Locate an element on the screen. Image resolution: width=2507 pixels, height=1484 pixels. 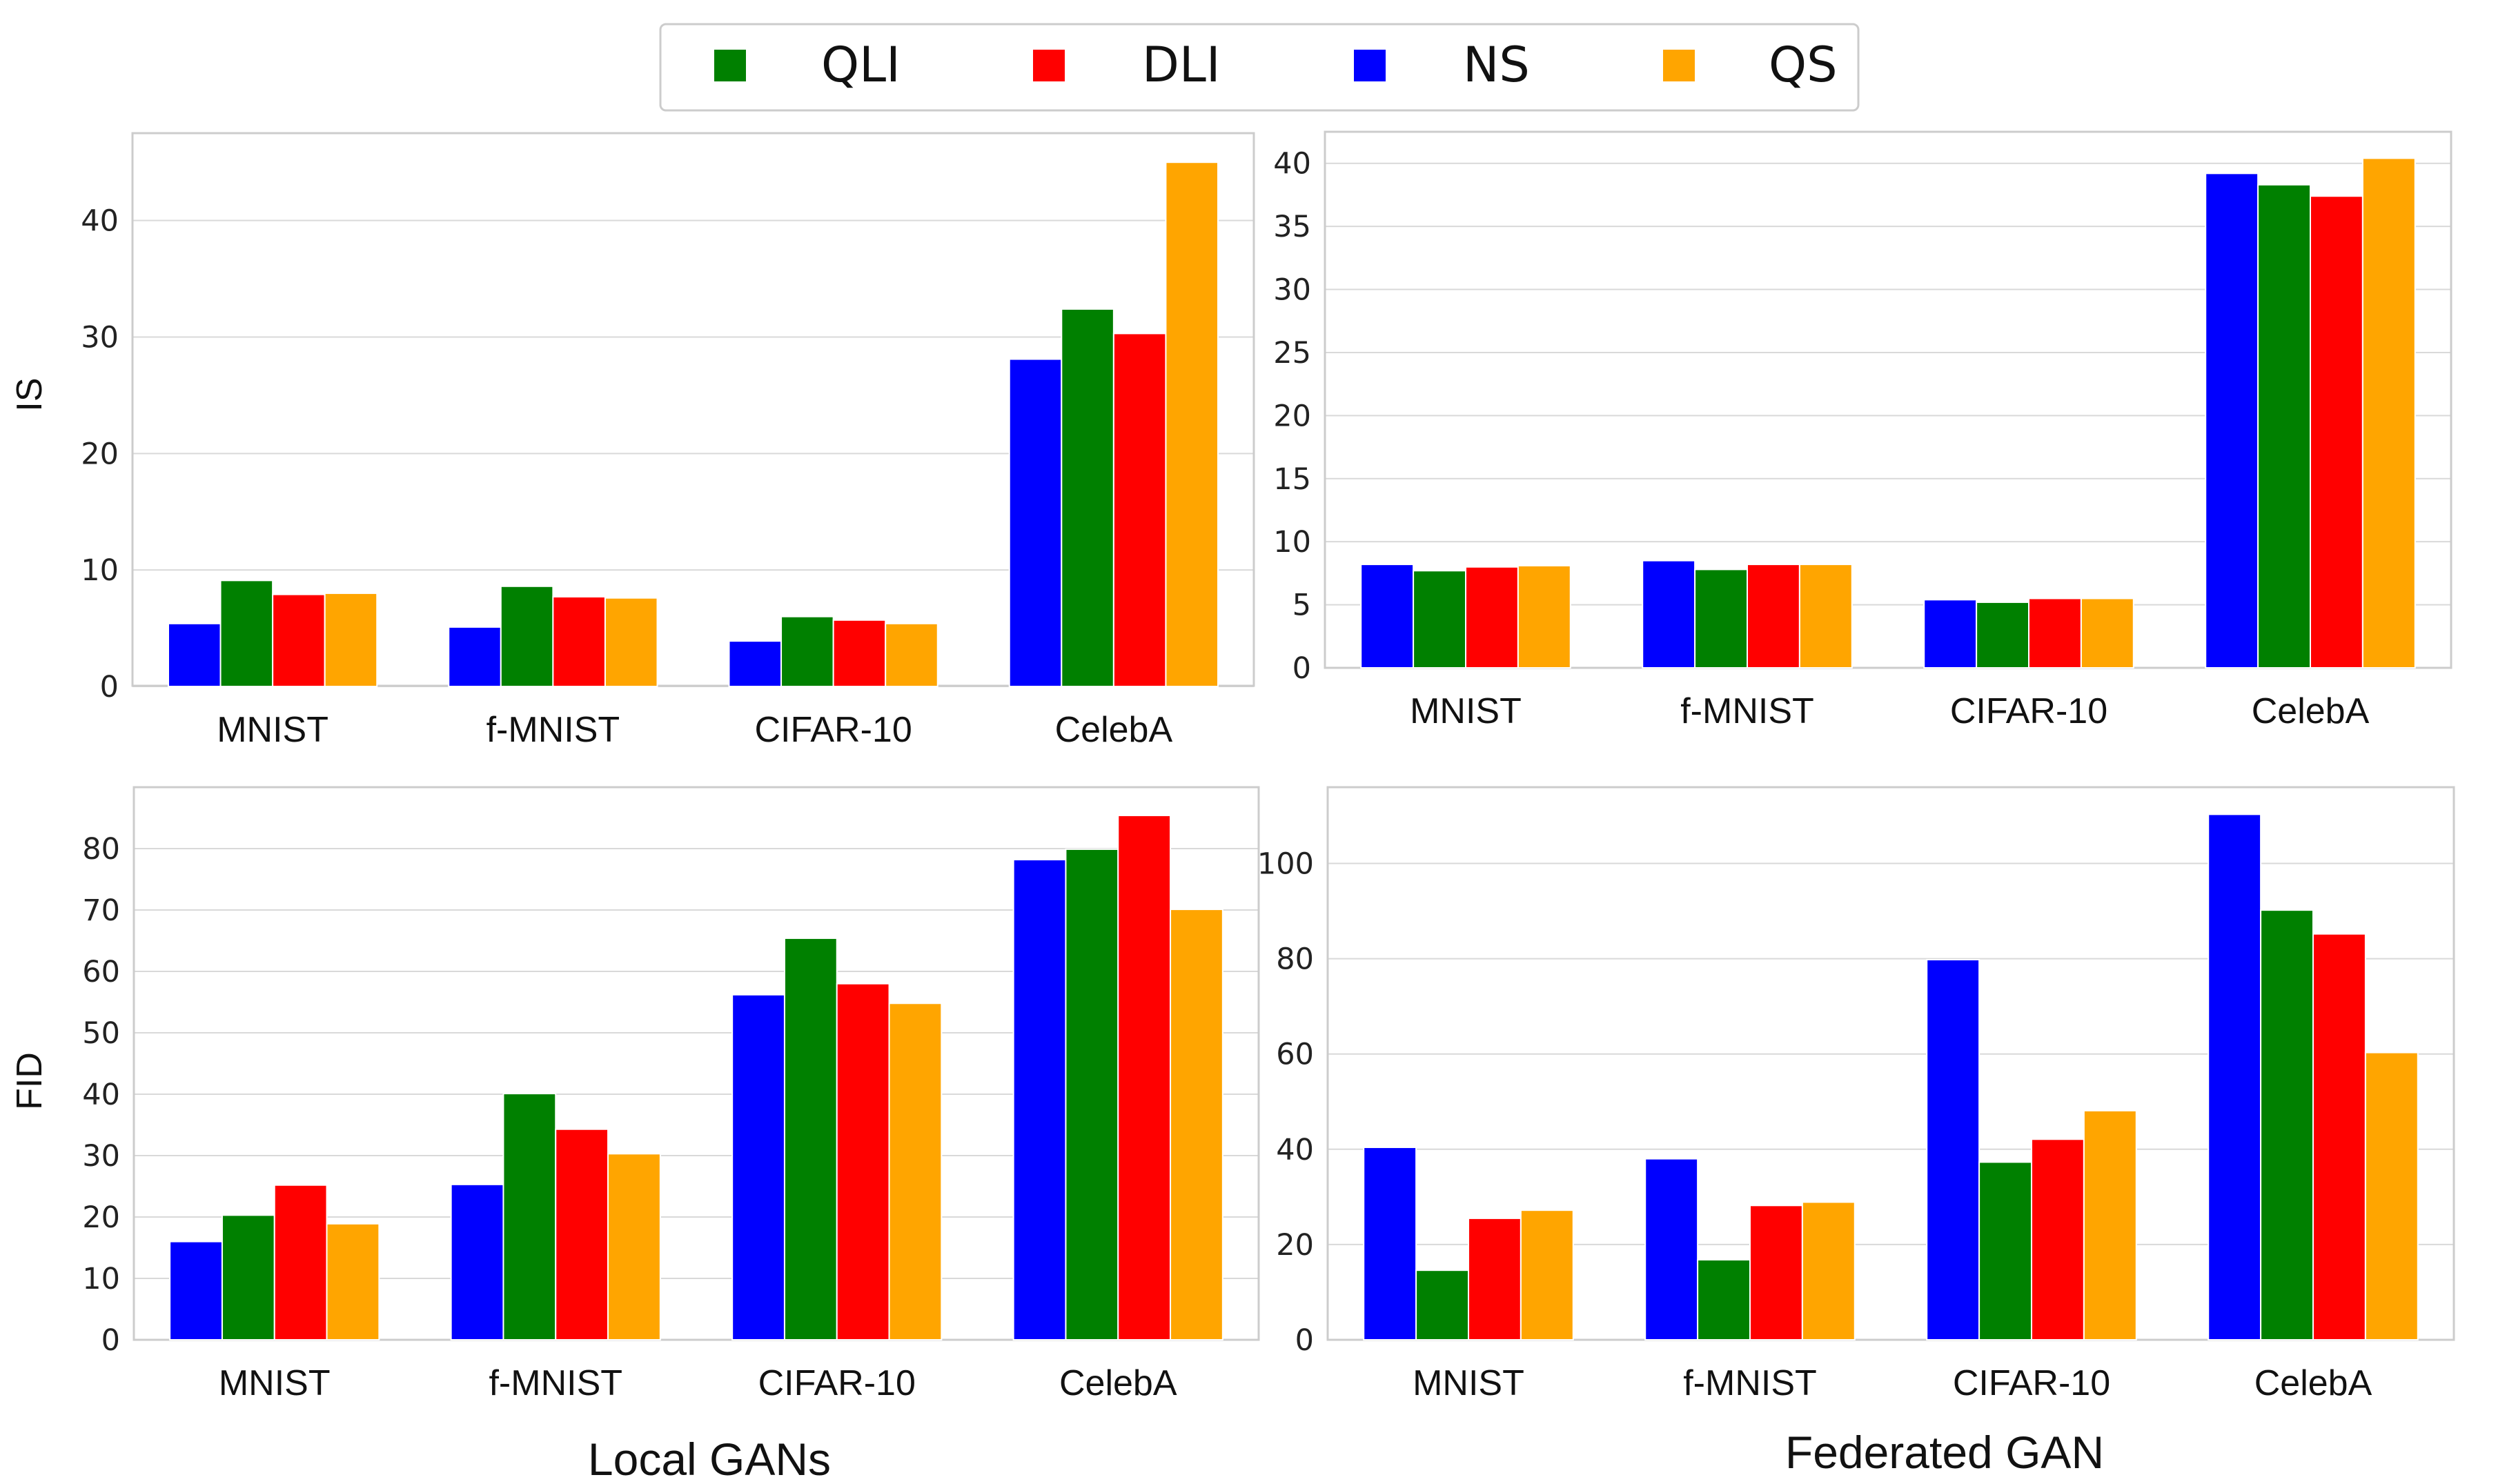
legend-label-qli: QLI is located at coordinates (861, 65).